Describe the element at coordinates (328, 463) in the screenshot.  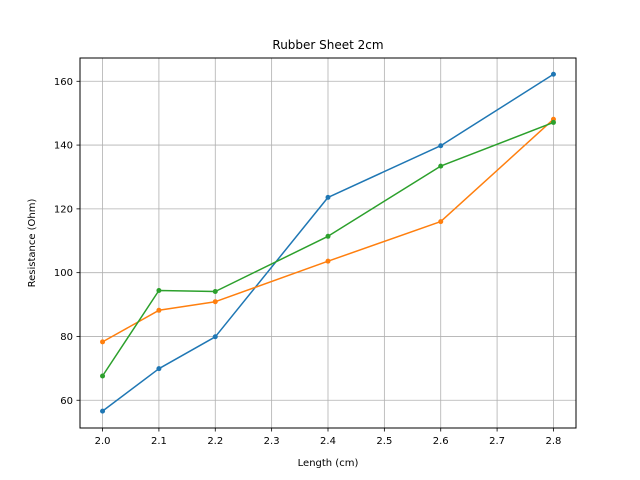
I see `x-axis-label: Length (cm)` at that location.